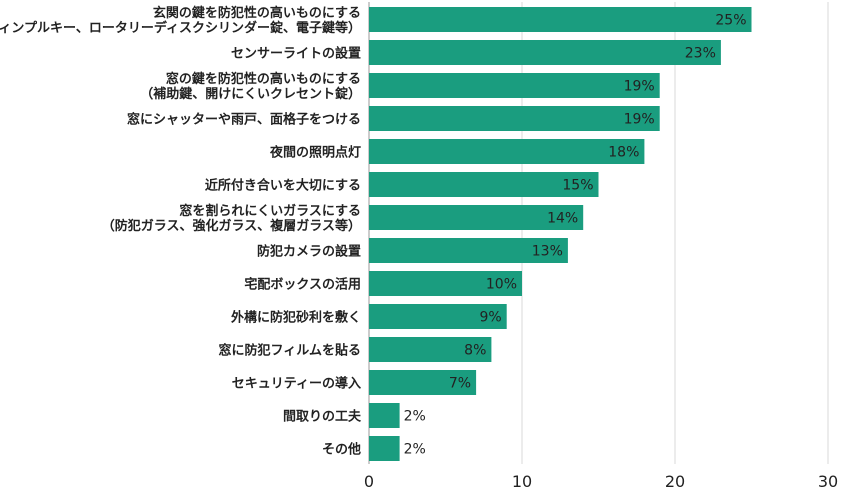 The height and width of the screenshot is (492, 850). Describe the element at coordinates (341, 450) in the screenshot. I see `category-label-13: その他` at that location.